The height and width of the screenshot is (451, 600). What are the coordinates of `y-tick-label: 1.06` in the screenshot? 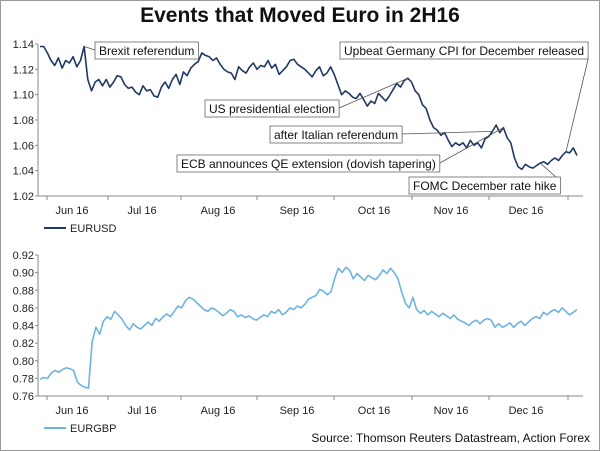 It's located at (23, 146).